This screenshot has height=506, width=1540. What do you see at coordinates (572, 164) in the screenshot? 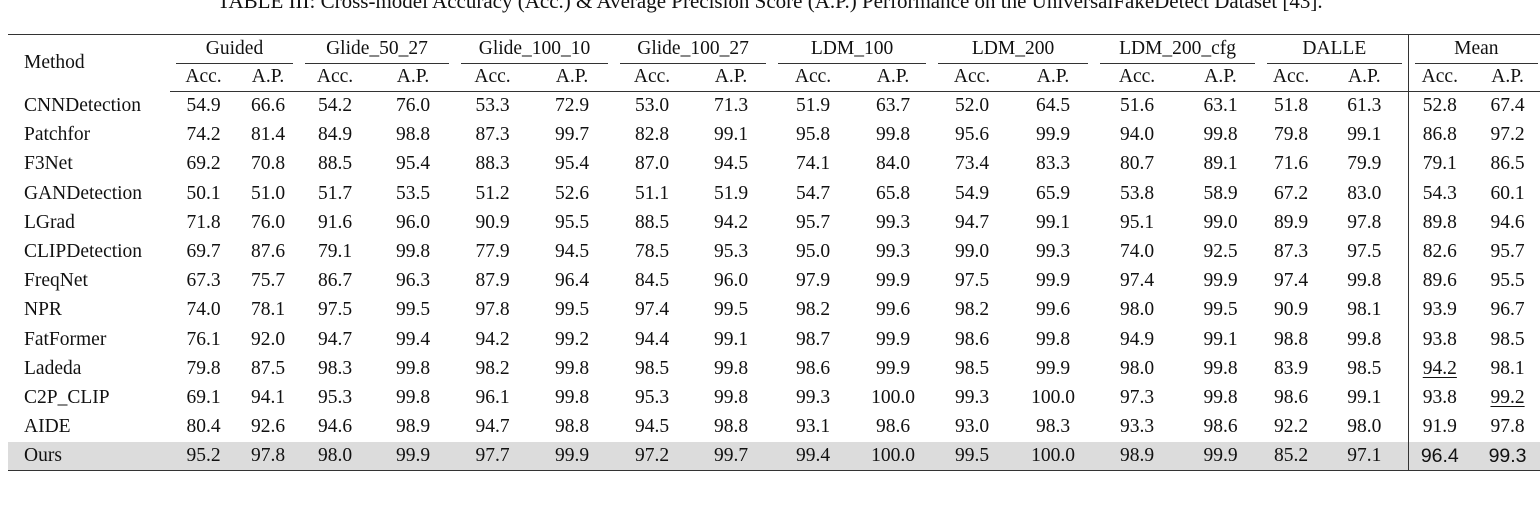
I see `value-cell: 95.4` at bounding box center [572, 164].